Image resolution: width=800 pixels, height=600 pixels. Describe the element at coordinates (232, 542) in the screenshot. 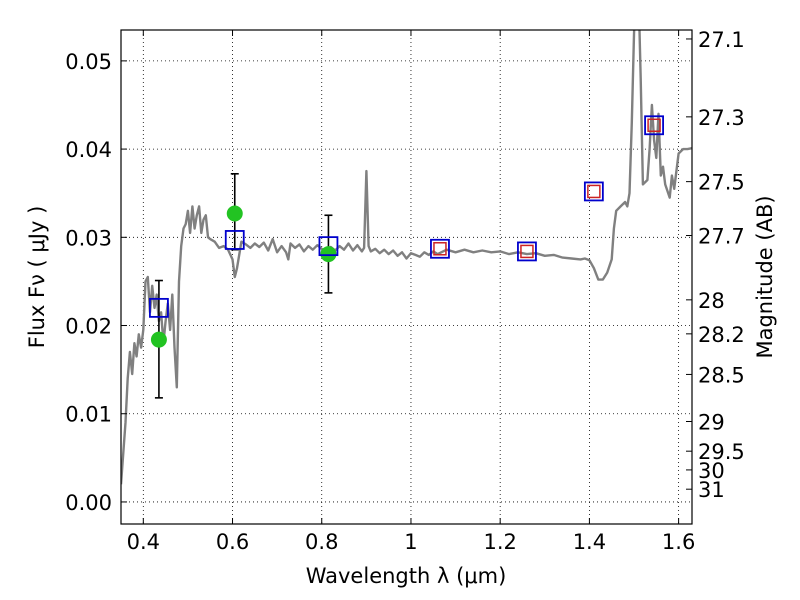

I see `x-tick-label: 0.6` at that location.